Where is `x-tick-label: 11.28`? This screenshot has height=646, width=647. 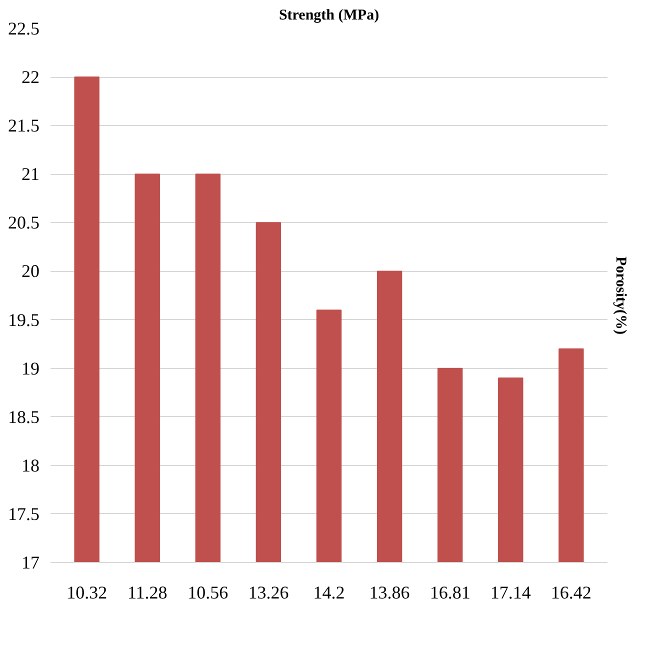
x-tick-label: 11.28 is located at coordinates (147, 592).